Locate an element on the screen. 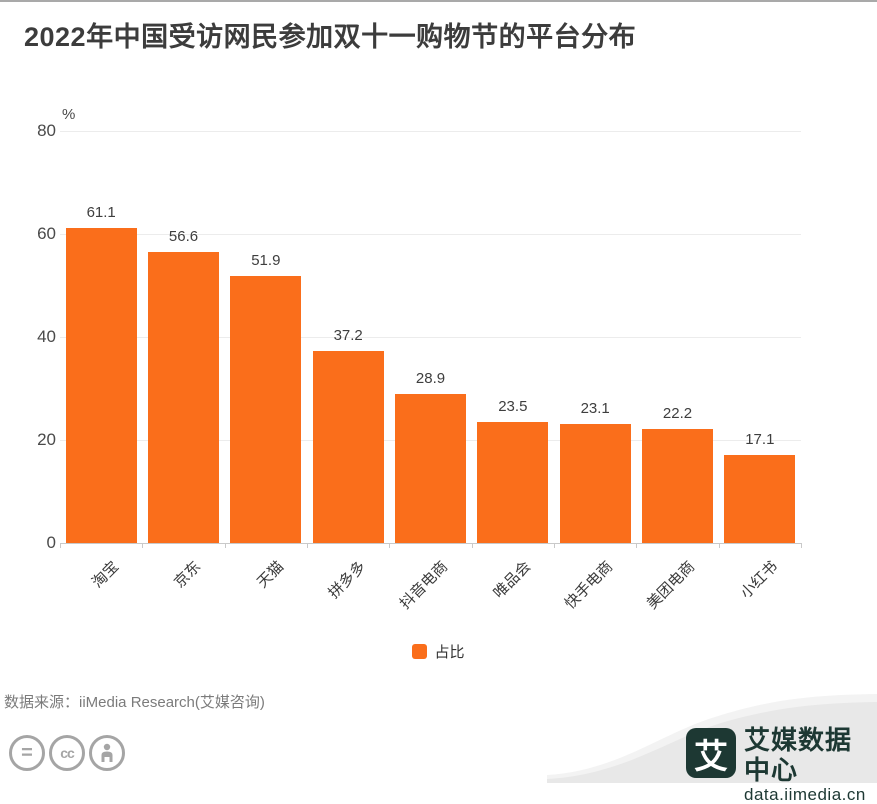  y-axis-unit-label: % is located at coordinates (69, 114).